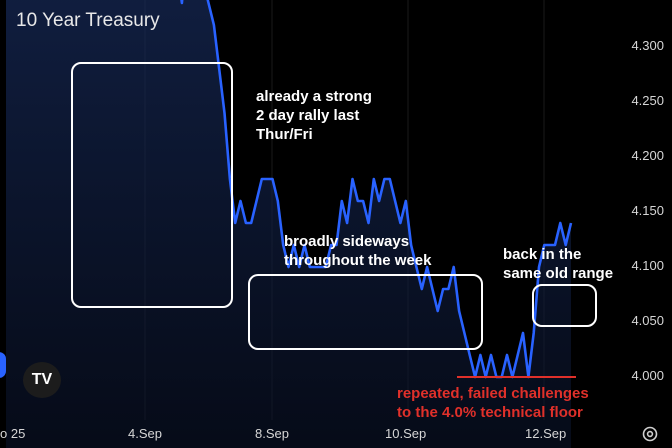 This screenshot has height=448, width=672. I want to click on y-tick-label: 4.250, so click(647, 100).